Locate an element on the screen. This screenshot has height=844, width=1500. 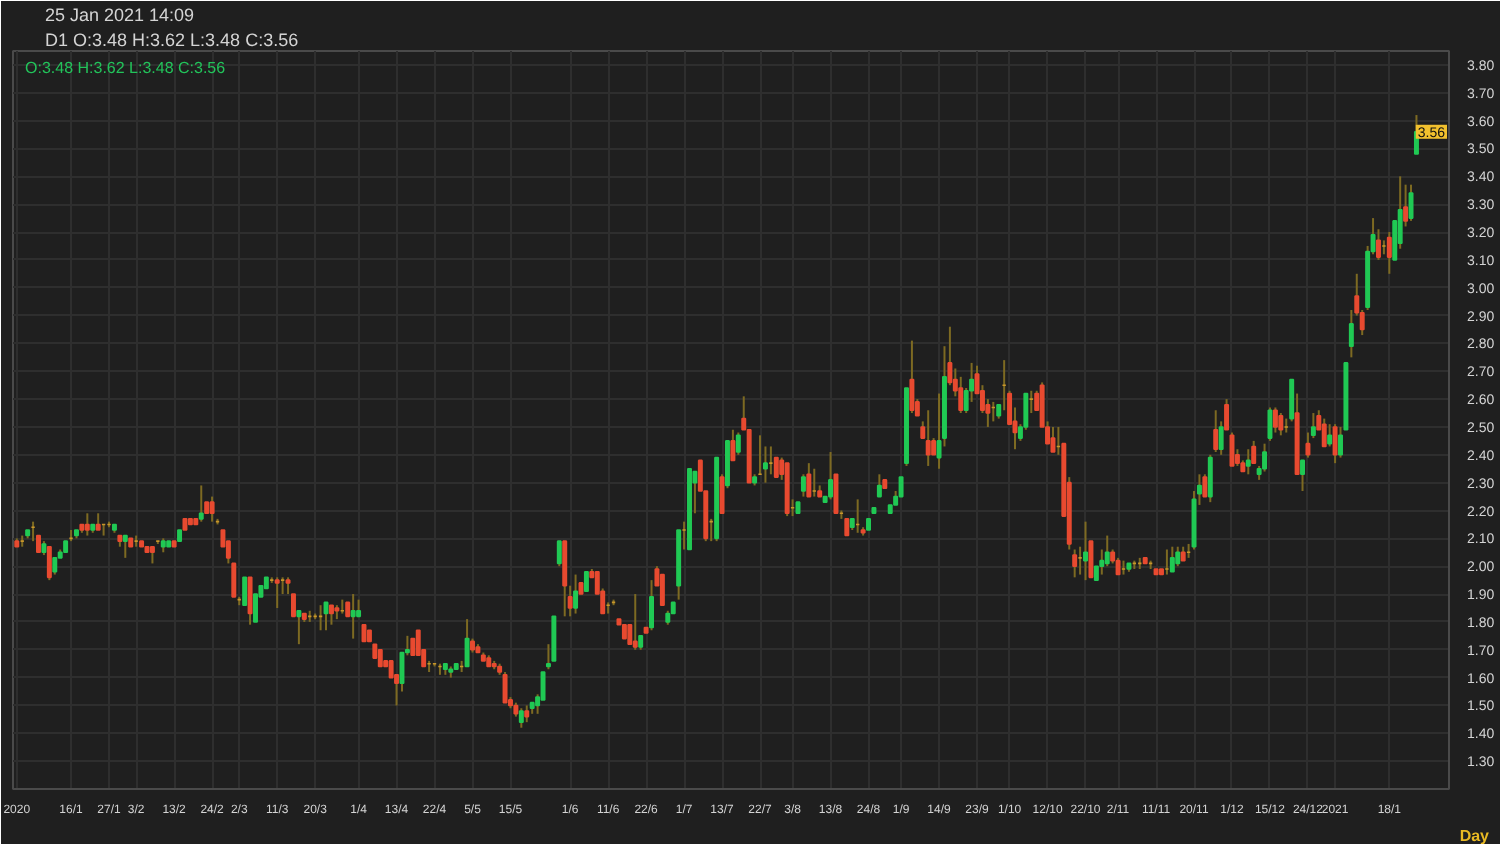
chart-title: 25 Jan 2021 14:09 is located at coordinates (120, 15).